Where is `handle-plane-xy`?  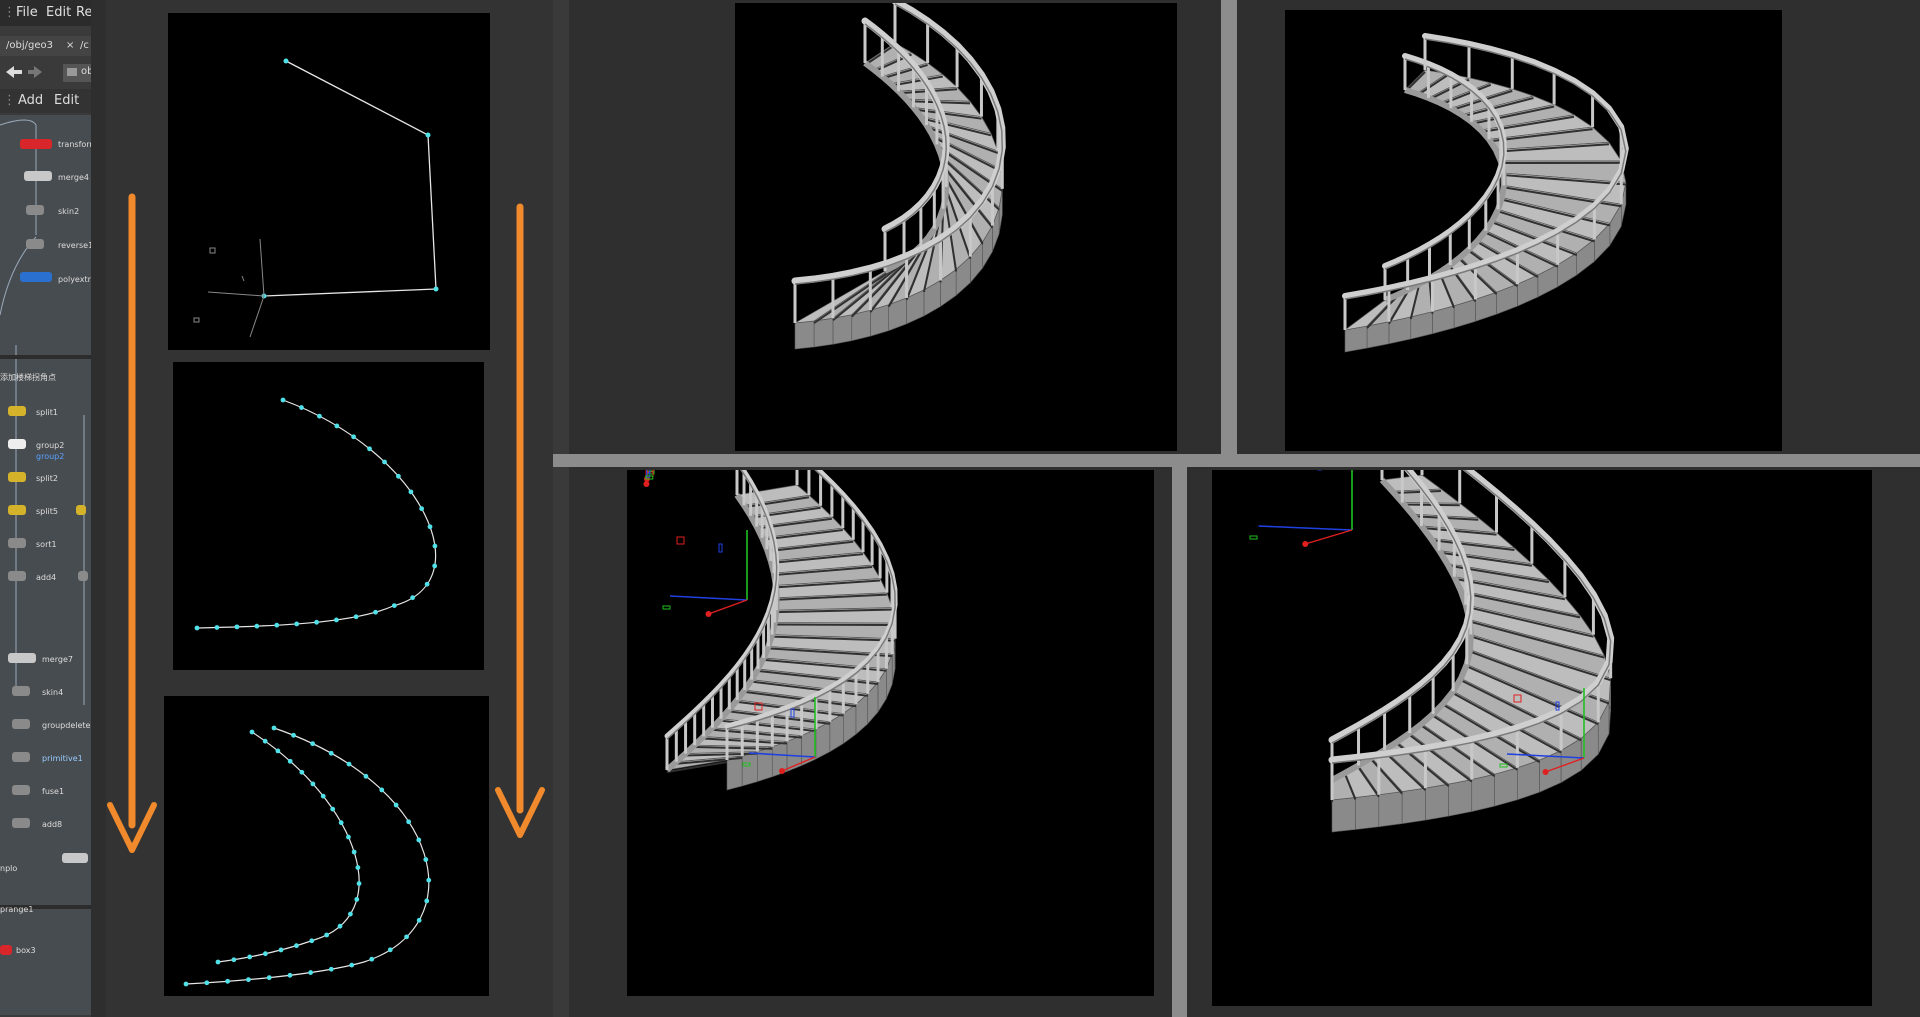 handle-plane-xy is located at coordinates (1517, 698).